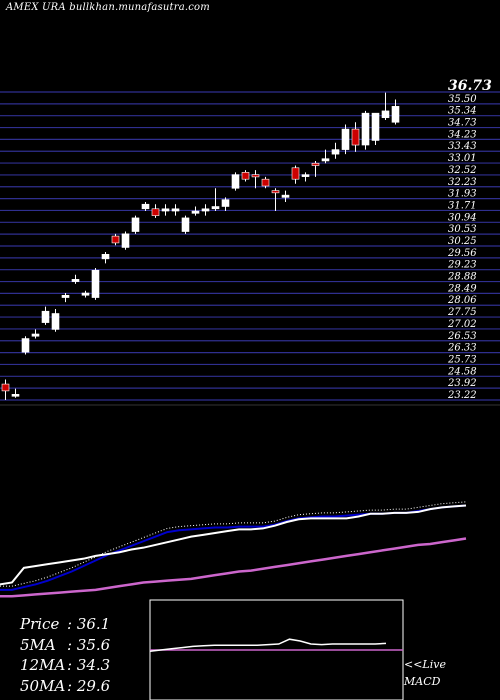 The image size is (500, 700). I want to click on y-tick-label: 28.49, so click(462, 288).